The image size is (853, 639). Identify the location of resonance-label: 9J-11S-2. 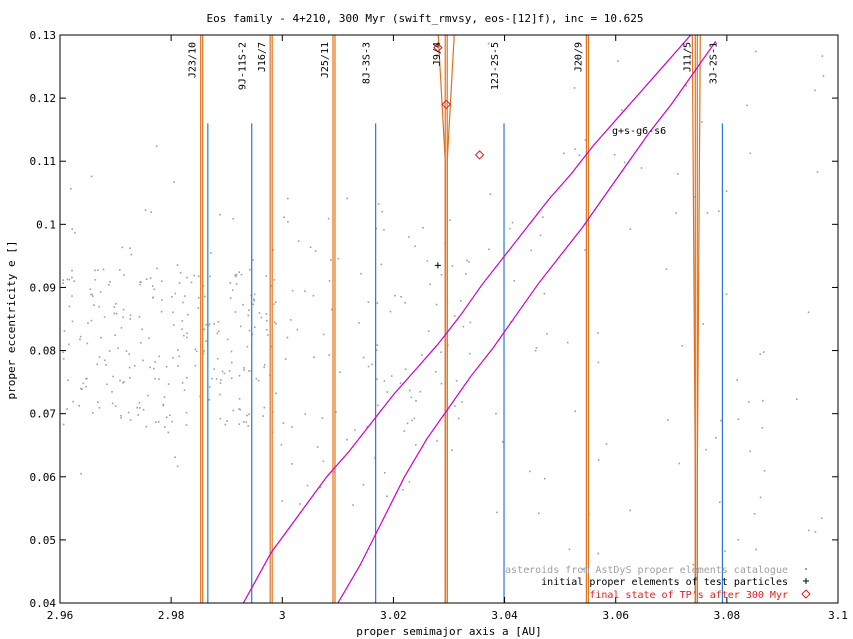
(243, 66).